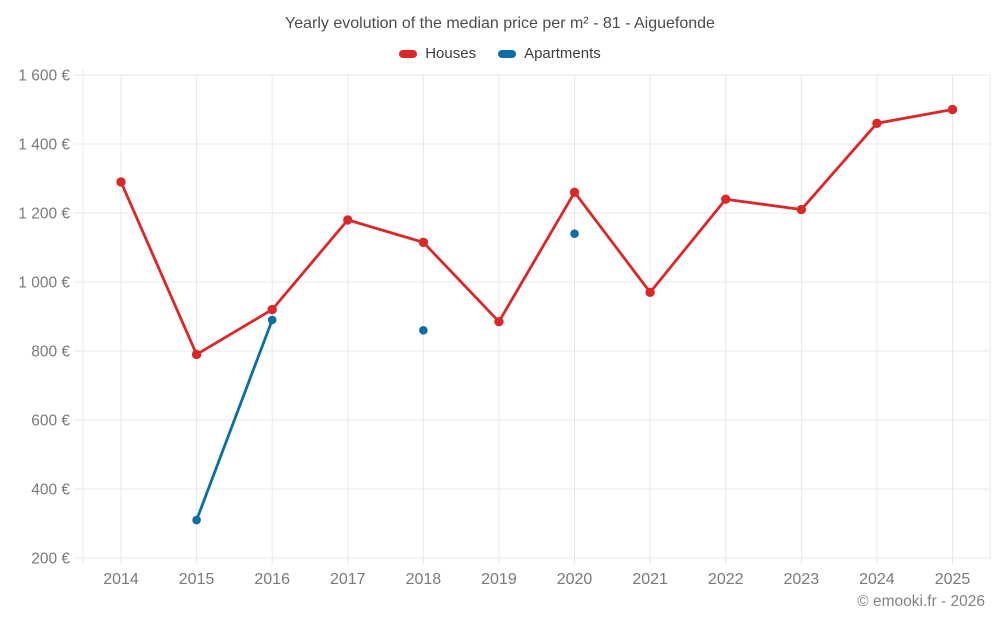 This screenshot has width=1000, height=625. Describe the element at coordinates (726, 199) in the screenshot. I see `data-point-houses-2022` at that location.